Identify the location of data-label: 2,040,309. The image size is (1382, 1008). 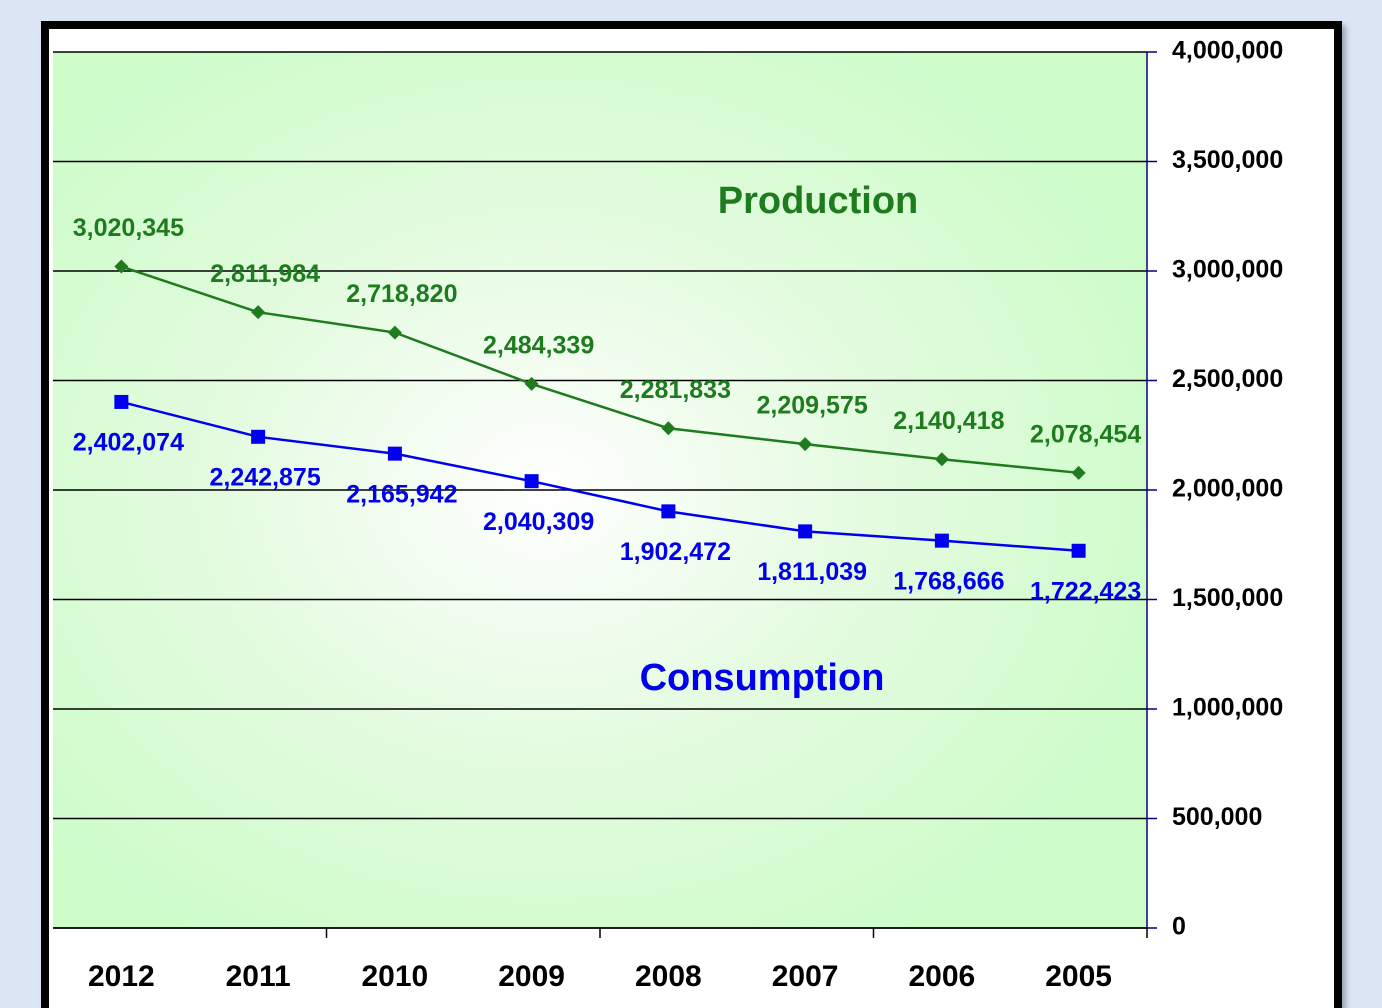
(538, 522).